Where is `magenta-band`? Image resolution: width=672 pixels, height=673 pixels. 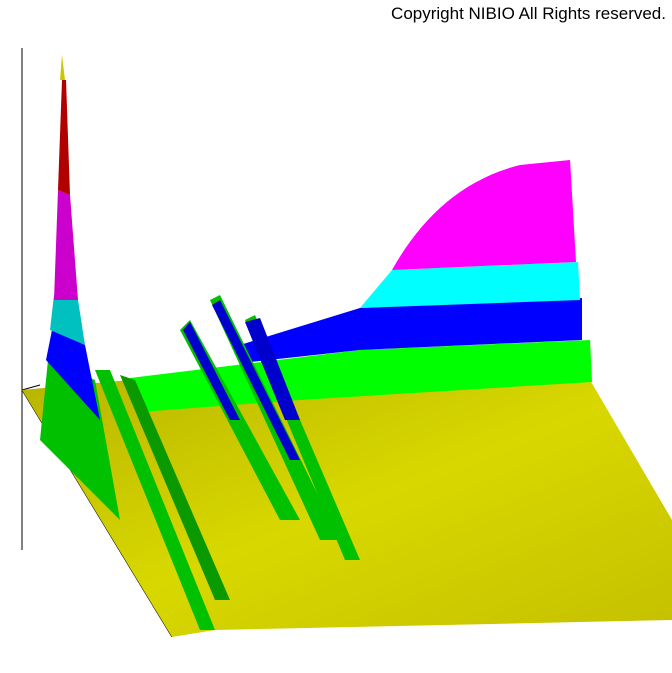 magenta-band is located at coordinates (484, 215).